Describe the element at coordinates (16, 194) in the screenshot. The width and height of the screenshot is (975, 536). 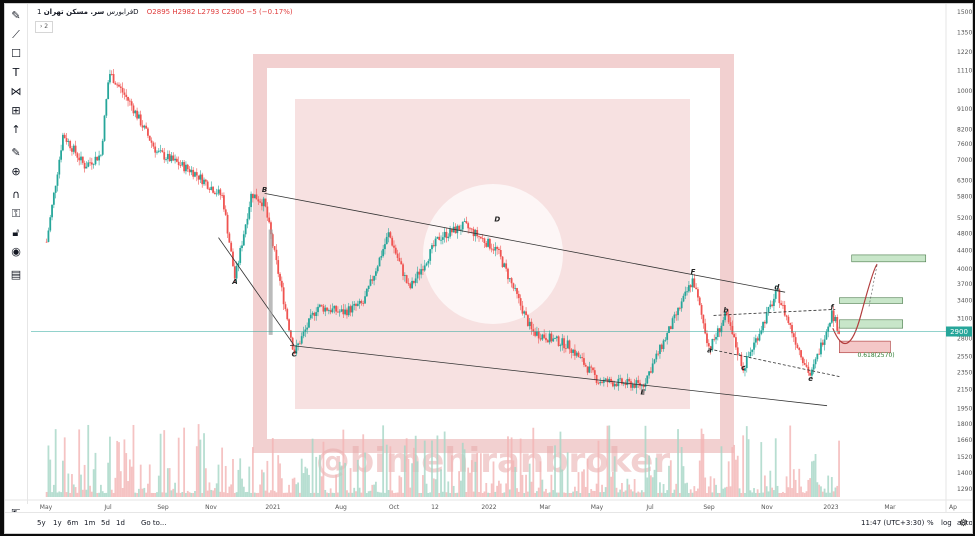
I see `magnet-icon: ∩` at that location.